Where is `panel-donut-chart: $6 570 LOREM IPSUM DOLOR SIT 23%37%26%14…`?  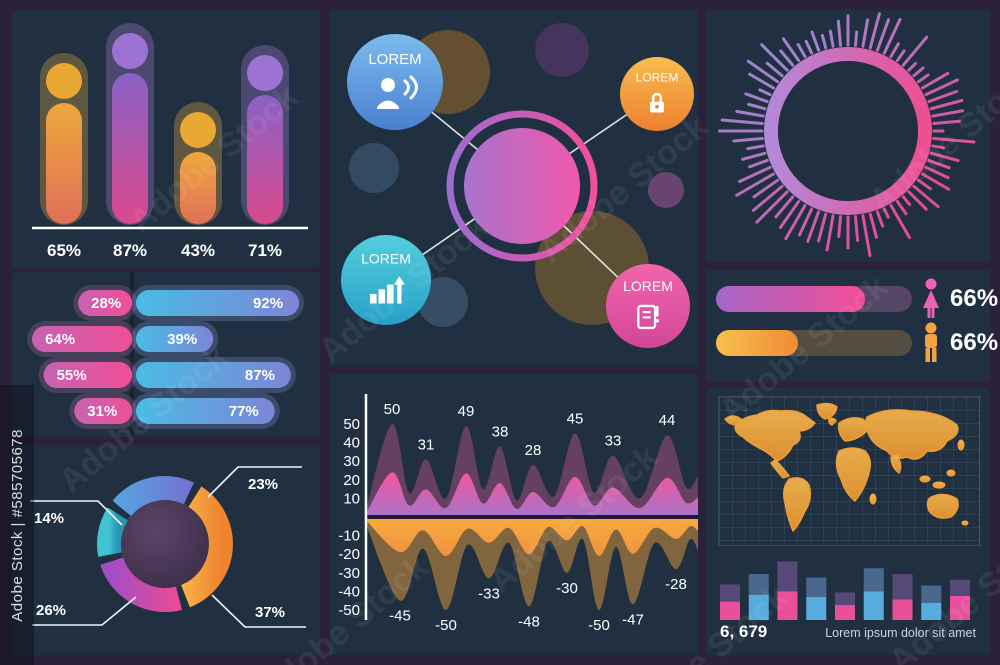 panel-donut-chart: $6 570 LOREM IPSUM DOLOR SIT 23%37%26%14… is located at coordinates (166, 550).